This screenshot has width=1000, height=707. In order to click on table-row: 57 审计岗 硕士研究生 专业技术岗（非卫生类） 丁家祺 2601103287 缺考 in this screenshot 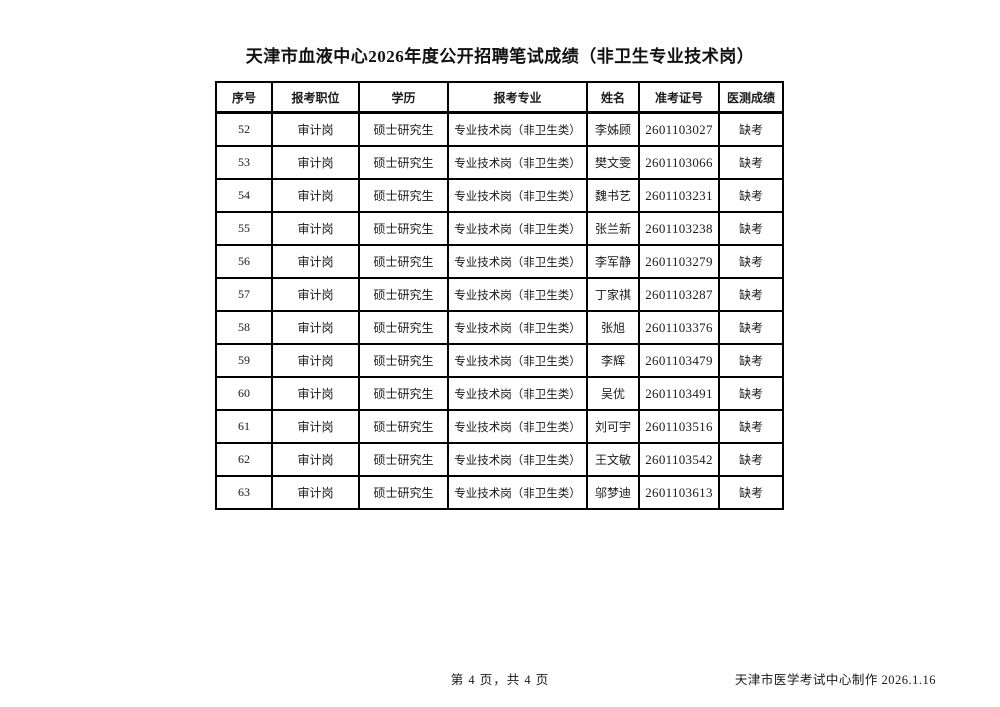, I will do `click(499, 294)`.